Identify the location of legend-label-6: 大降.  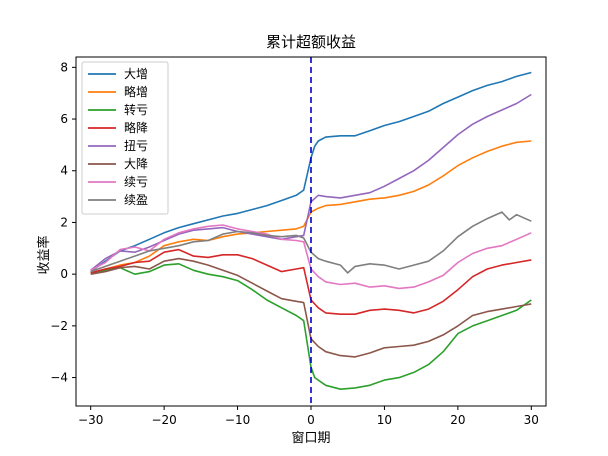
(136, 164).